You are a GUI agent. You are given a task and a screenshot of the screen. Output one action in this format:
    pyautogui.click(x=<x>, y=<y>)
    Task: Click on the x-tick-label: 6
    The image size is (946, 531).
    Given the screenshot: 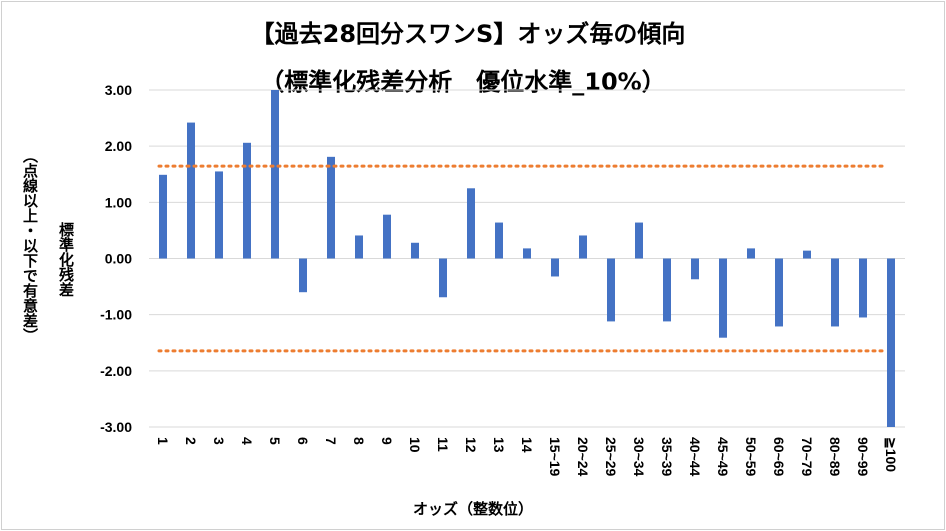 What is the action you would take?
    pyautogui.click(x=303, y=441)
    